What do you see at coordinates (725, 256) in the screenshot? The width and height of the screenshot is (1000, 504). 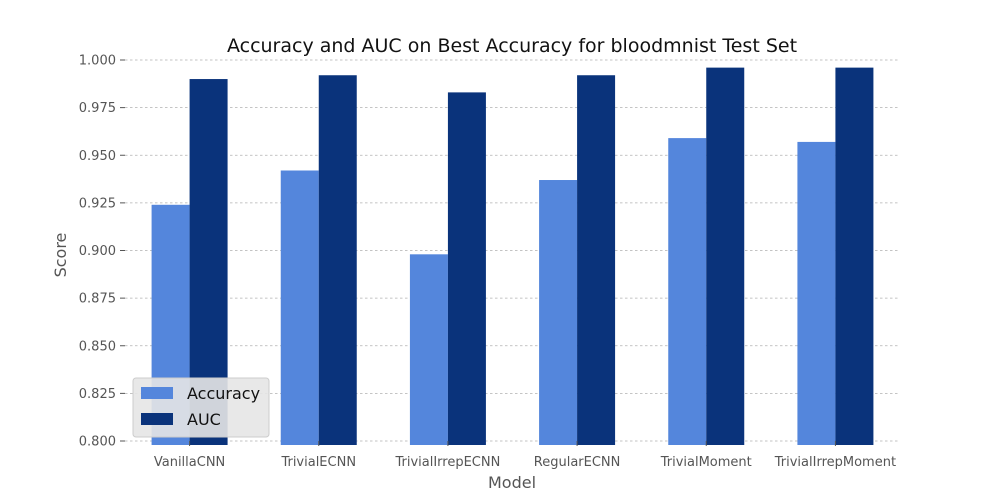 I see `bar-auc-trivialmoment` at bounding box center [725, 256].